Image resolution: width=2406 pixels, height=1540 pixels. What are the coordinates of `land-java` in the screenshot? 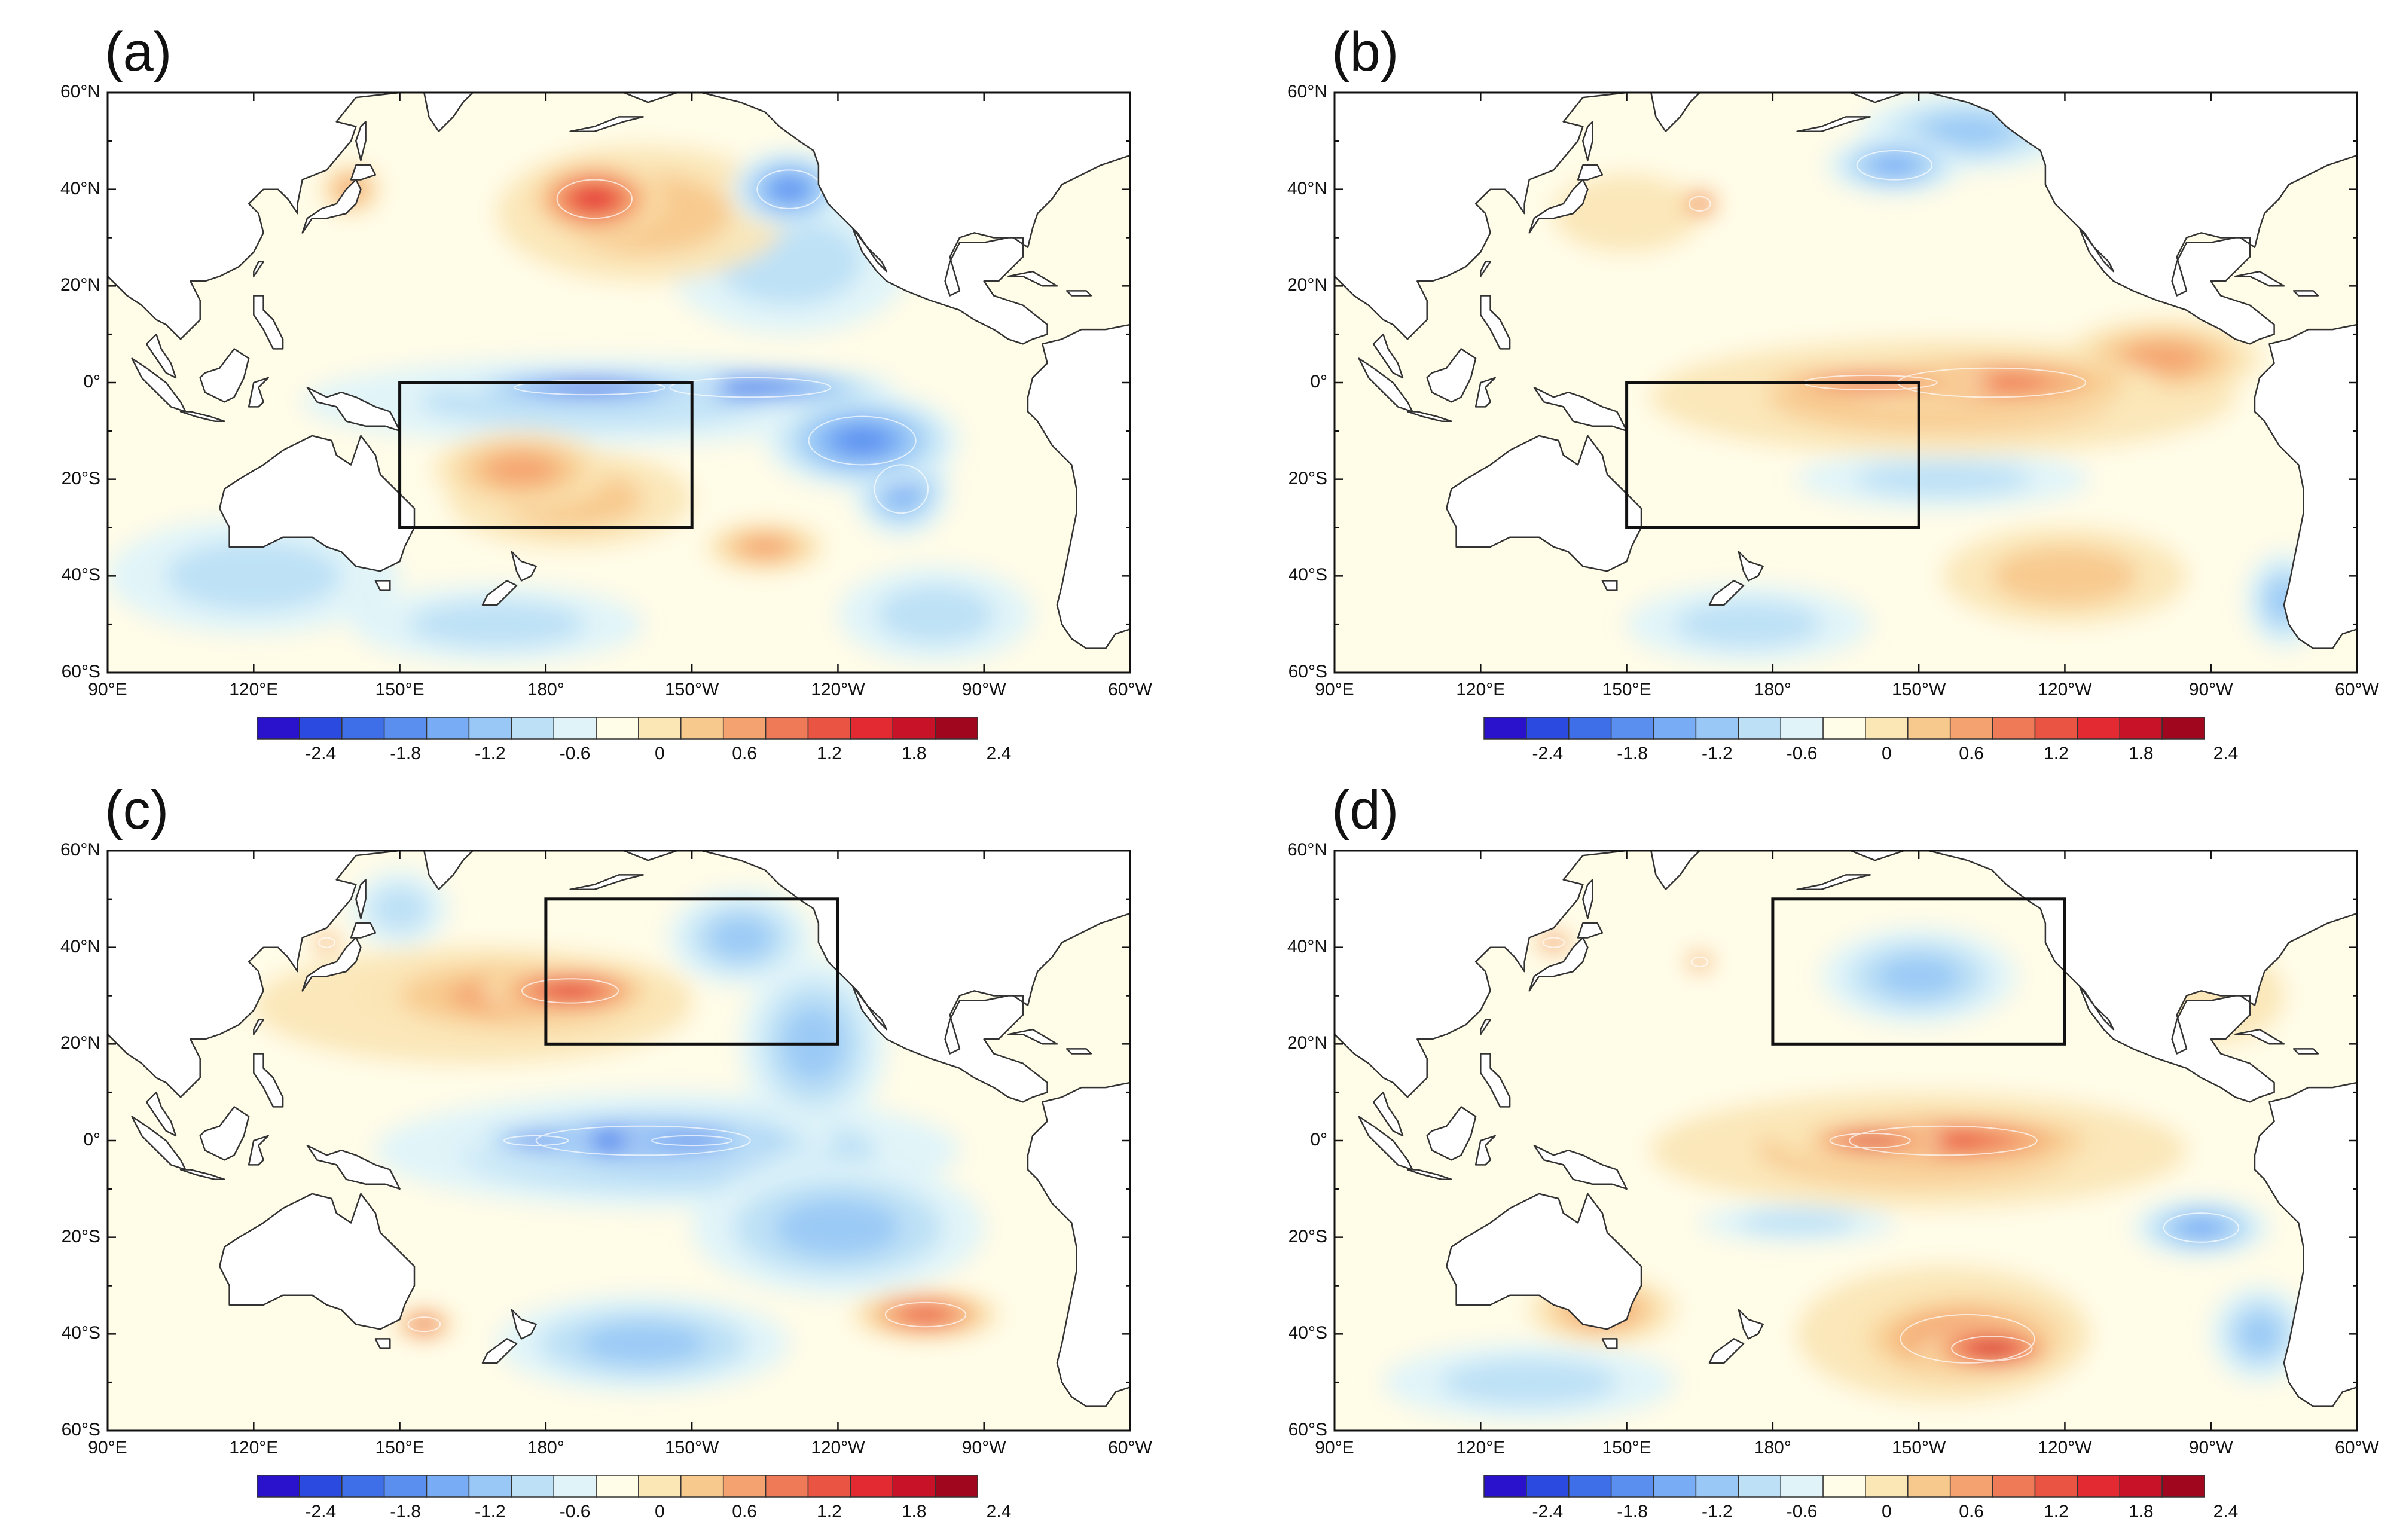 It's located at (1429, 416).